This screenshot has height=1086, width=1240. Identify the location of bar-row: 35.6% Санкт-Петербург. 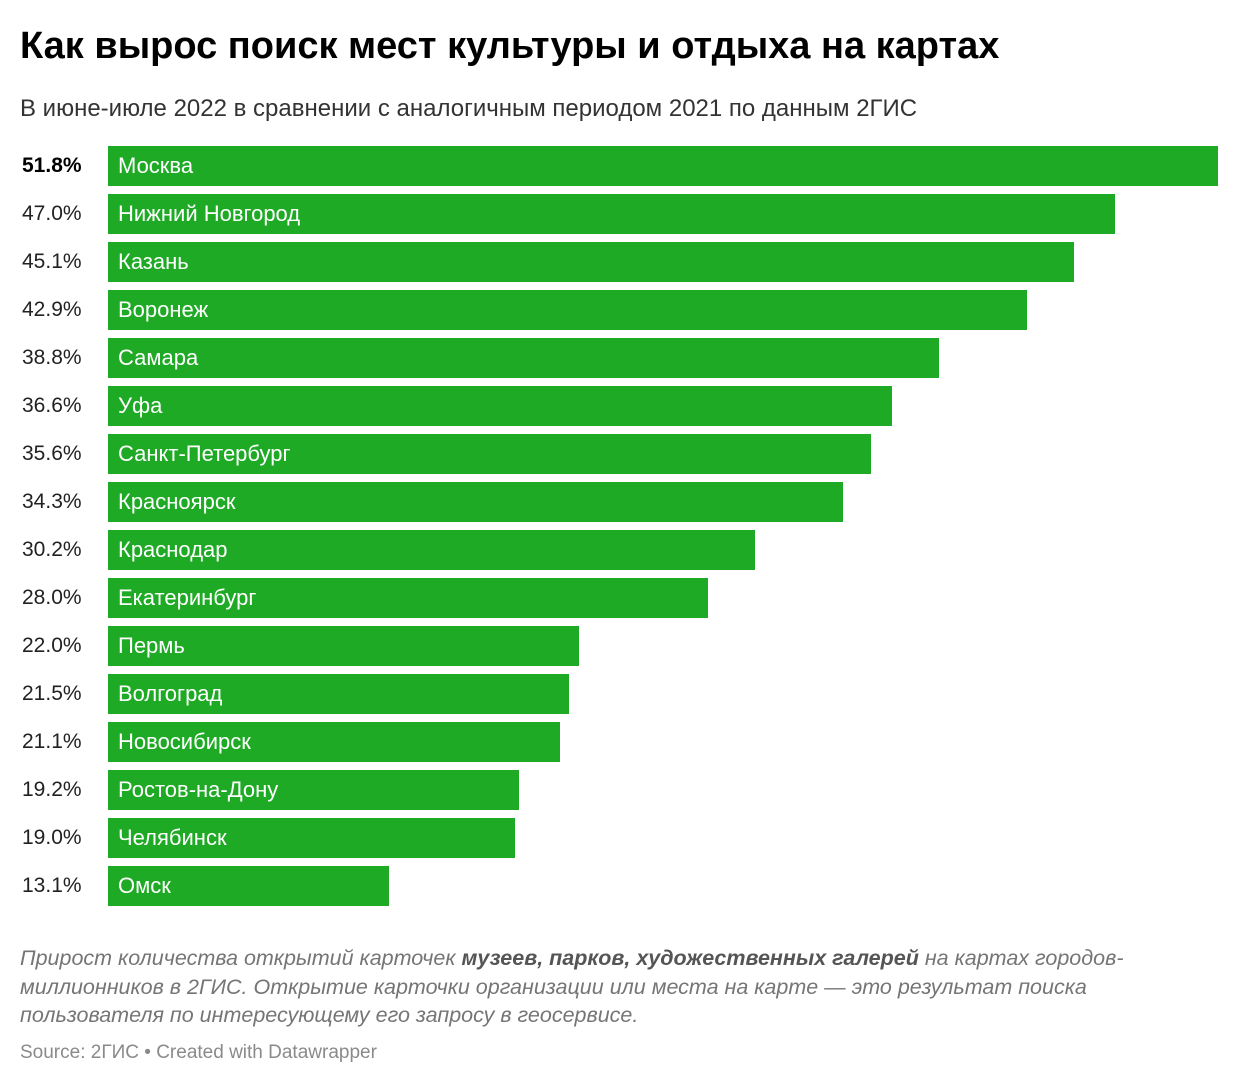
(620, 454).